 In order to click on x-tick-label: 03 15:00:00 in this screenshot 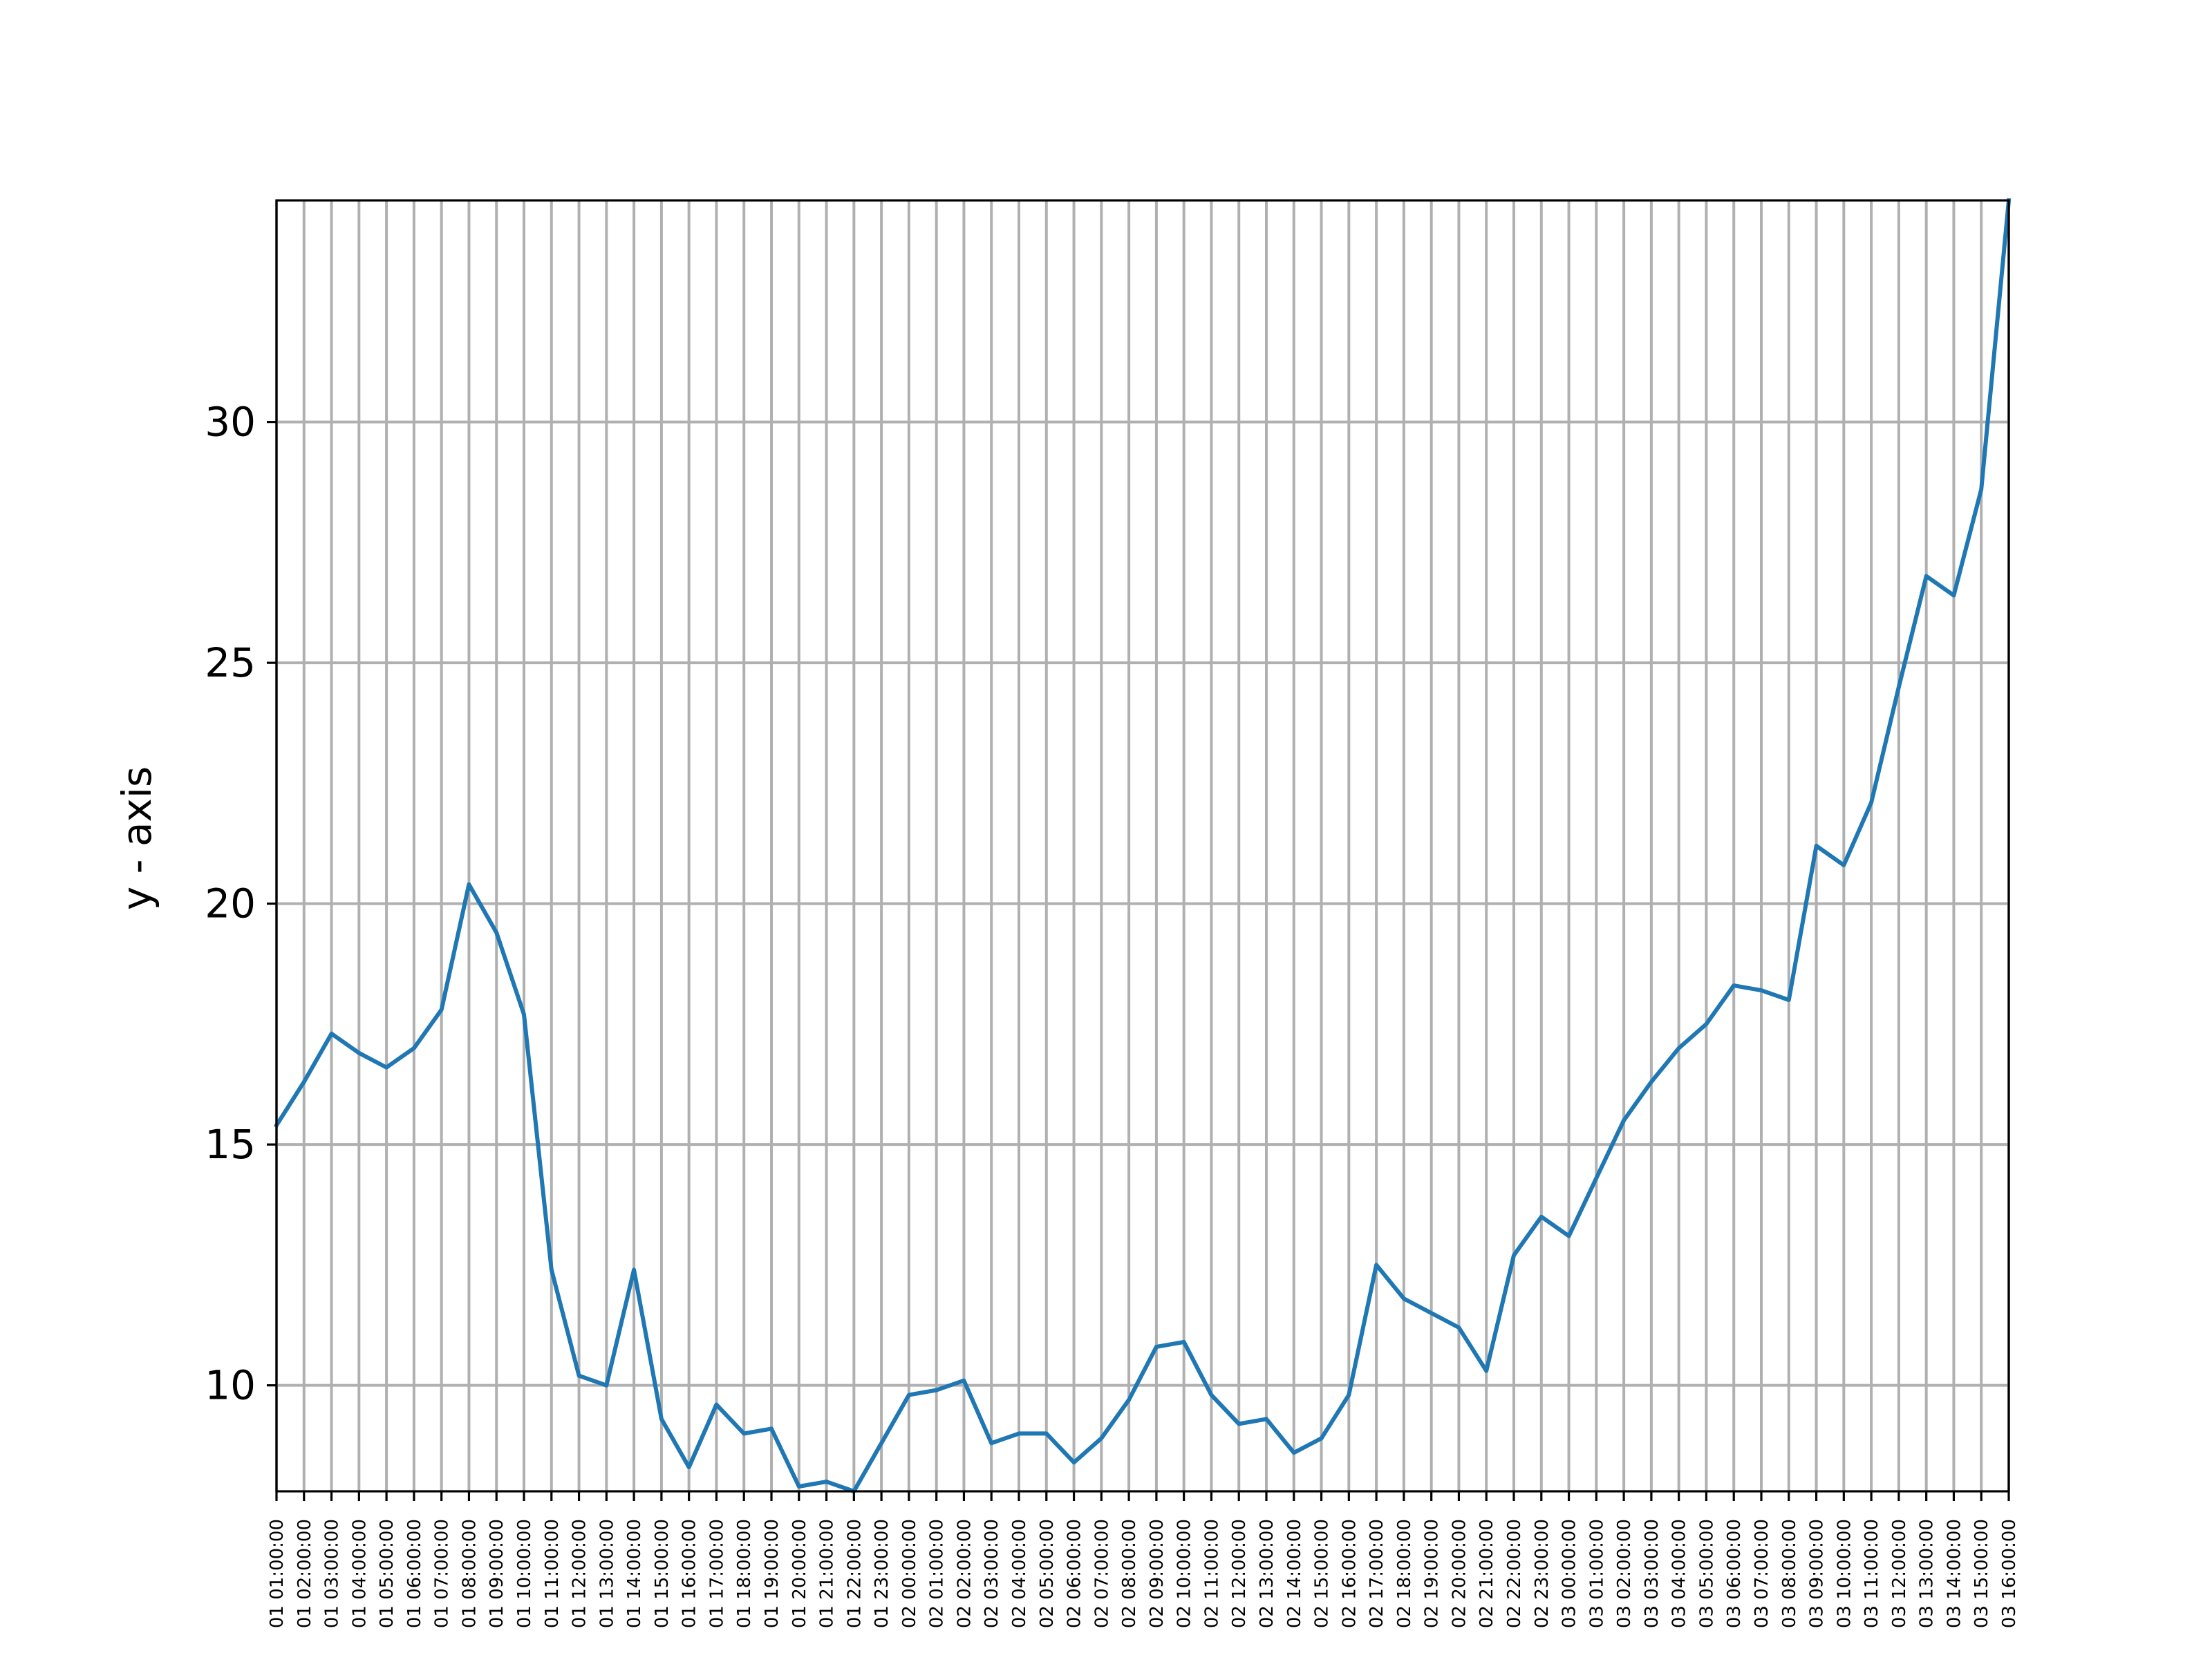, I will do `click(1981, 1573)`.